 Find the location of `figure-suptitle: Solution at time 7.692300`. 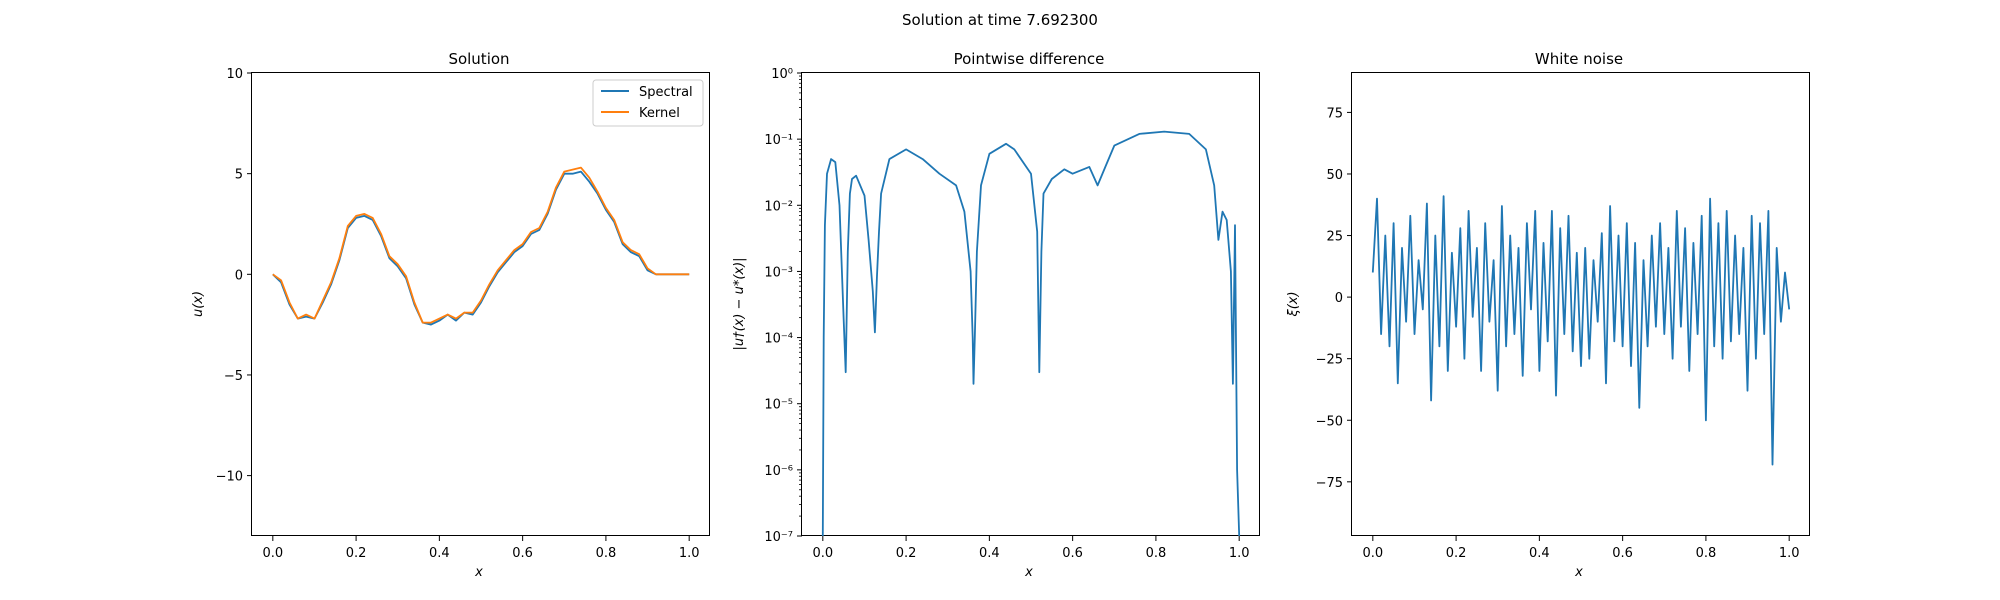

figure-suptitle: Solution at time 7.692300 is located at coordinates (1000, 20).